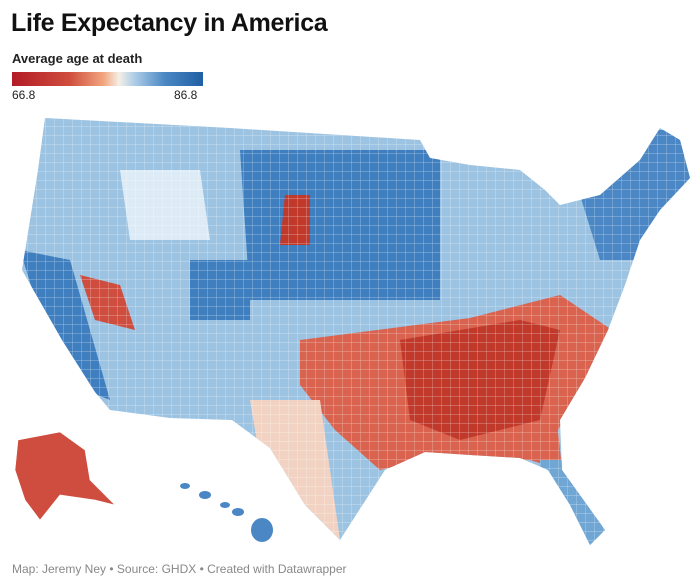 The image size is (700, 588). I want to click on hawaii, so click(226, 512).